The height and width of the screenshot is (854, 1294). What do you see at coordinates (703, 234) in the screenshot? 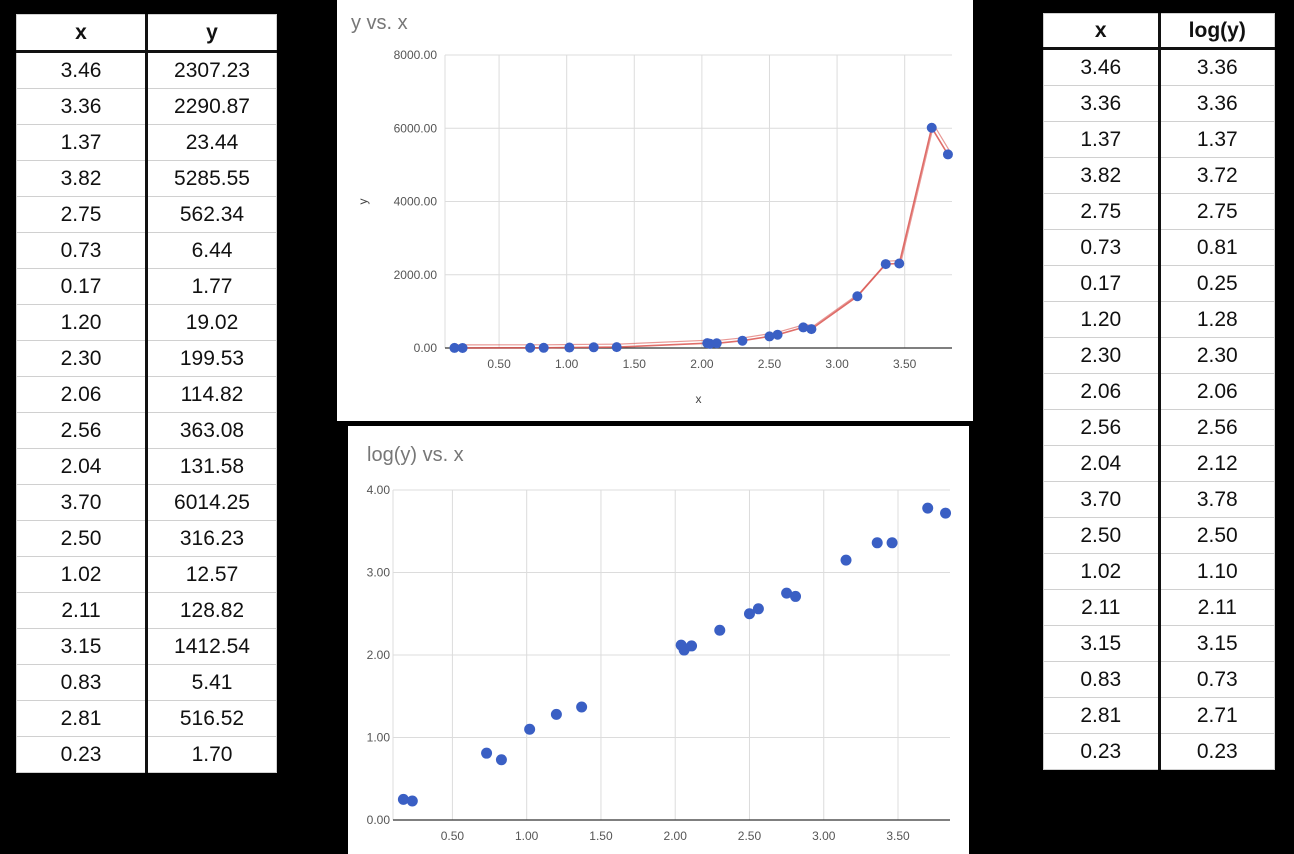
I see `trend-curve-stroke` at bounding box center [703, 234].